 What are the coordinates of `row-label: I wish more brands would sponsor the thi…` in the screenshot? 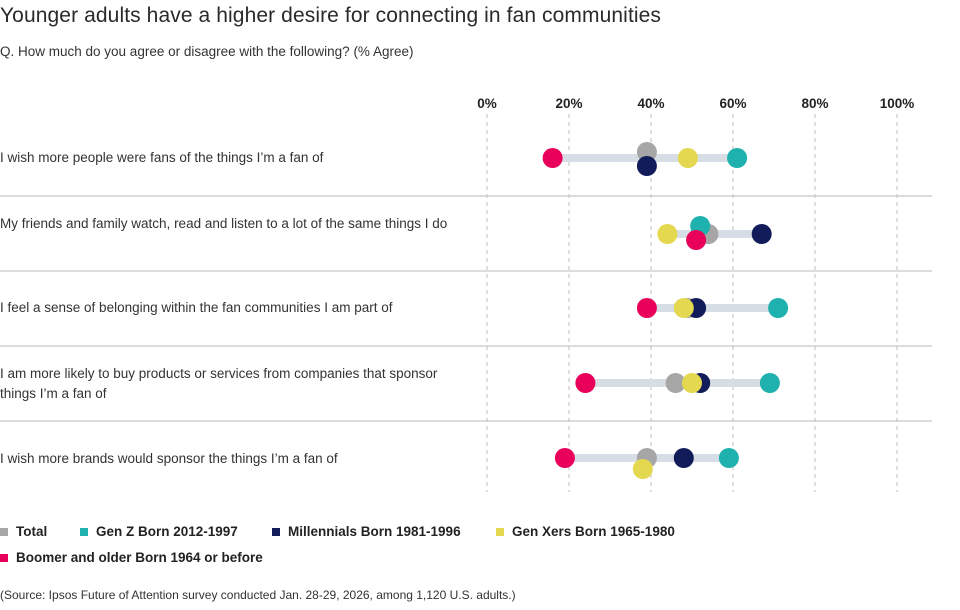 It's located at (169, 458).